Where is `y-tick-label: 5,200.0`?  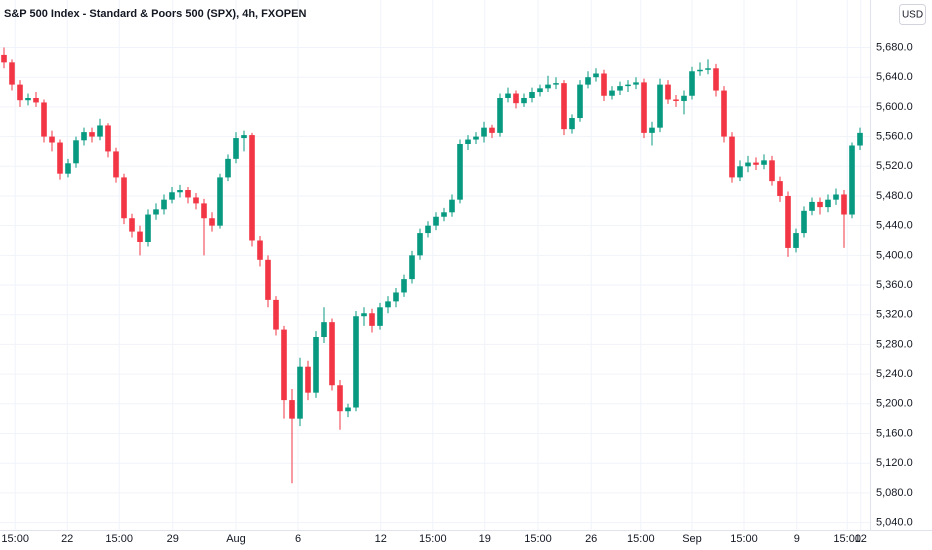 y-tick-label: 5,200.0 is located at coordinates (894, 404).